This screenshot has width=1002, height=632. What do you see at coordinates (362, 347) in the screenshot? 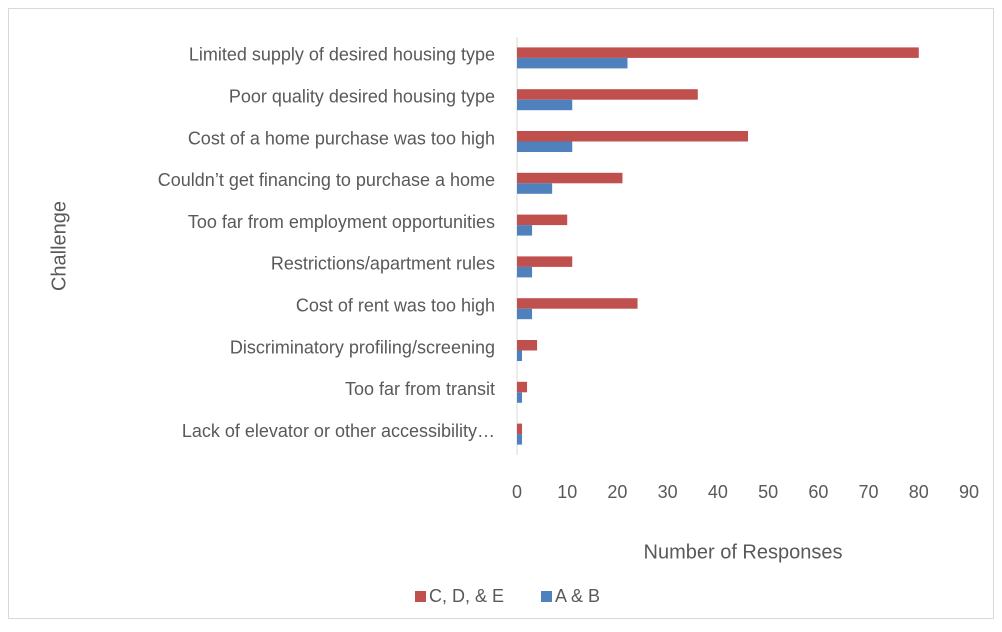
I see `y-tick-label: Discriminatory profiling/screening` at bounding box center [362, 347].